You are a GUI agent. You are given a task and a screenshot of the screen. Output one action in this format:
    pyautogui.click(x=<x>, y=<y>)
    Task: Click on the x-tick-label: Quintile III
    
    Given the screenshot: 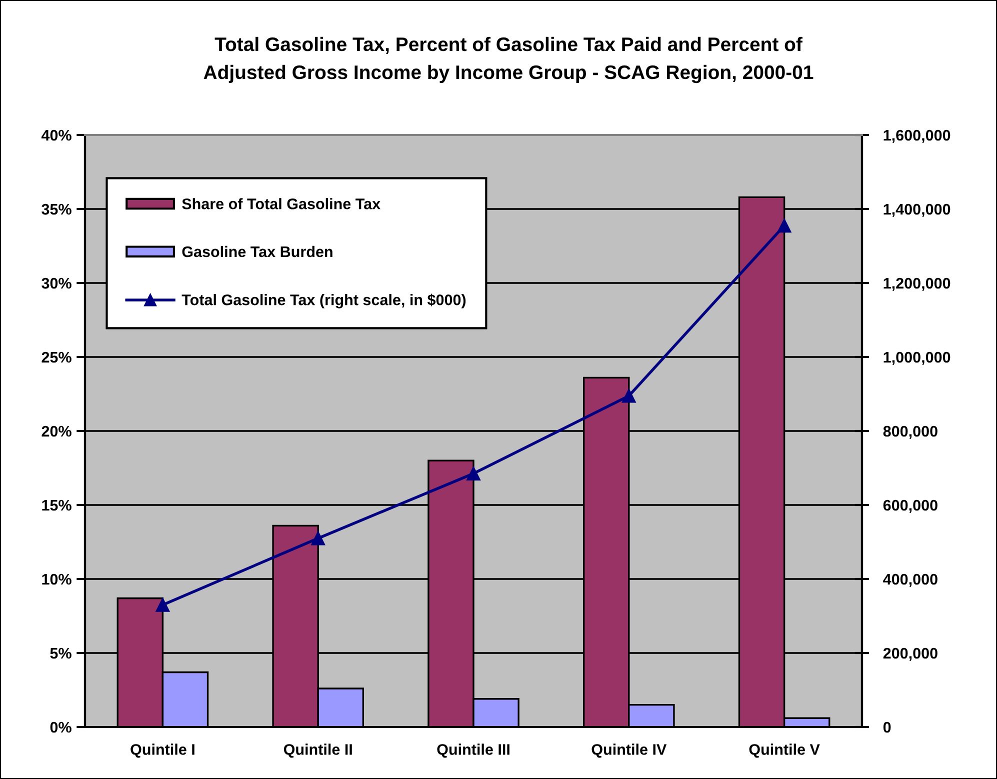 What is the action you would take?
    pyautogui.click(x=473, y=751)
    